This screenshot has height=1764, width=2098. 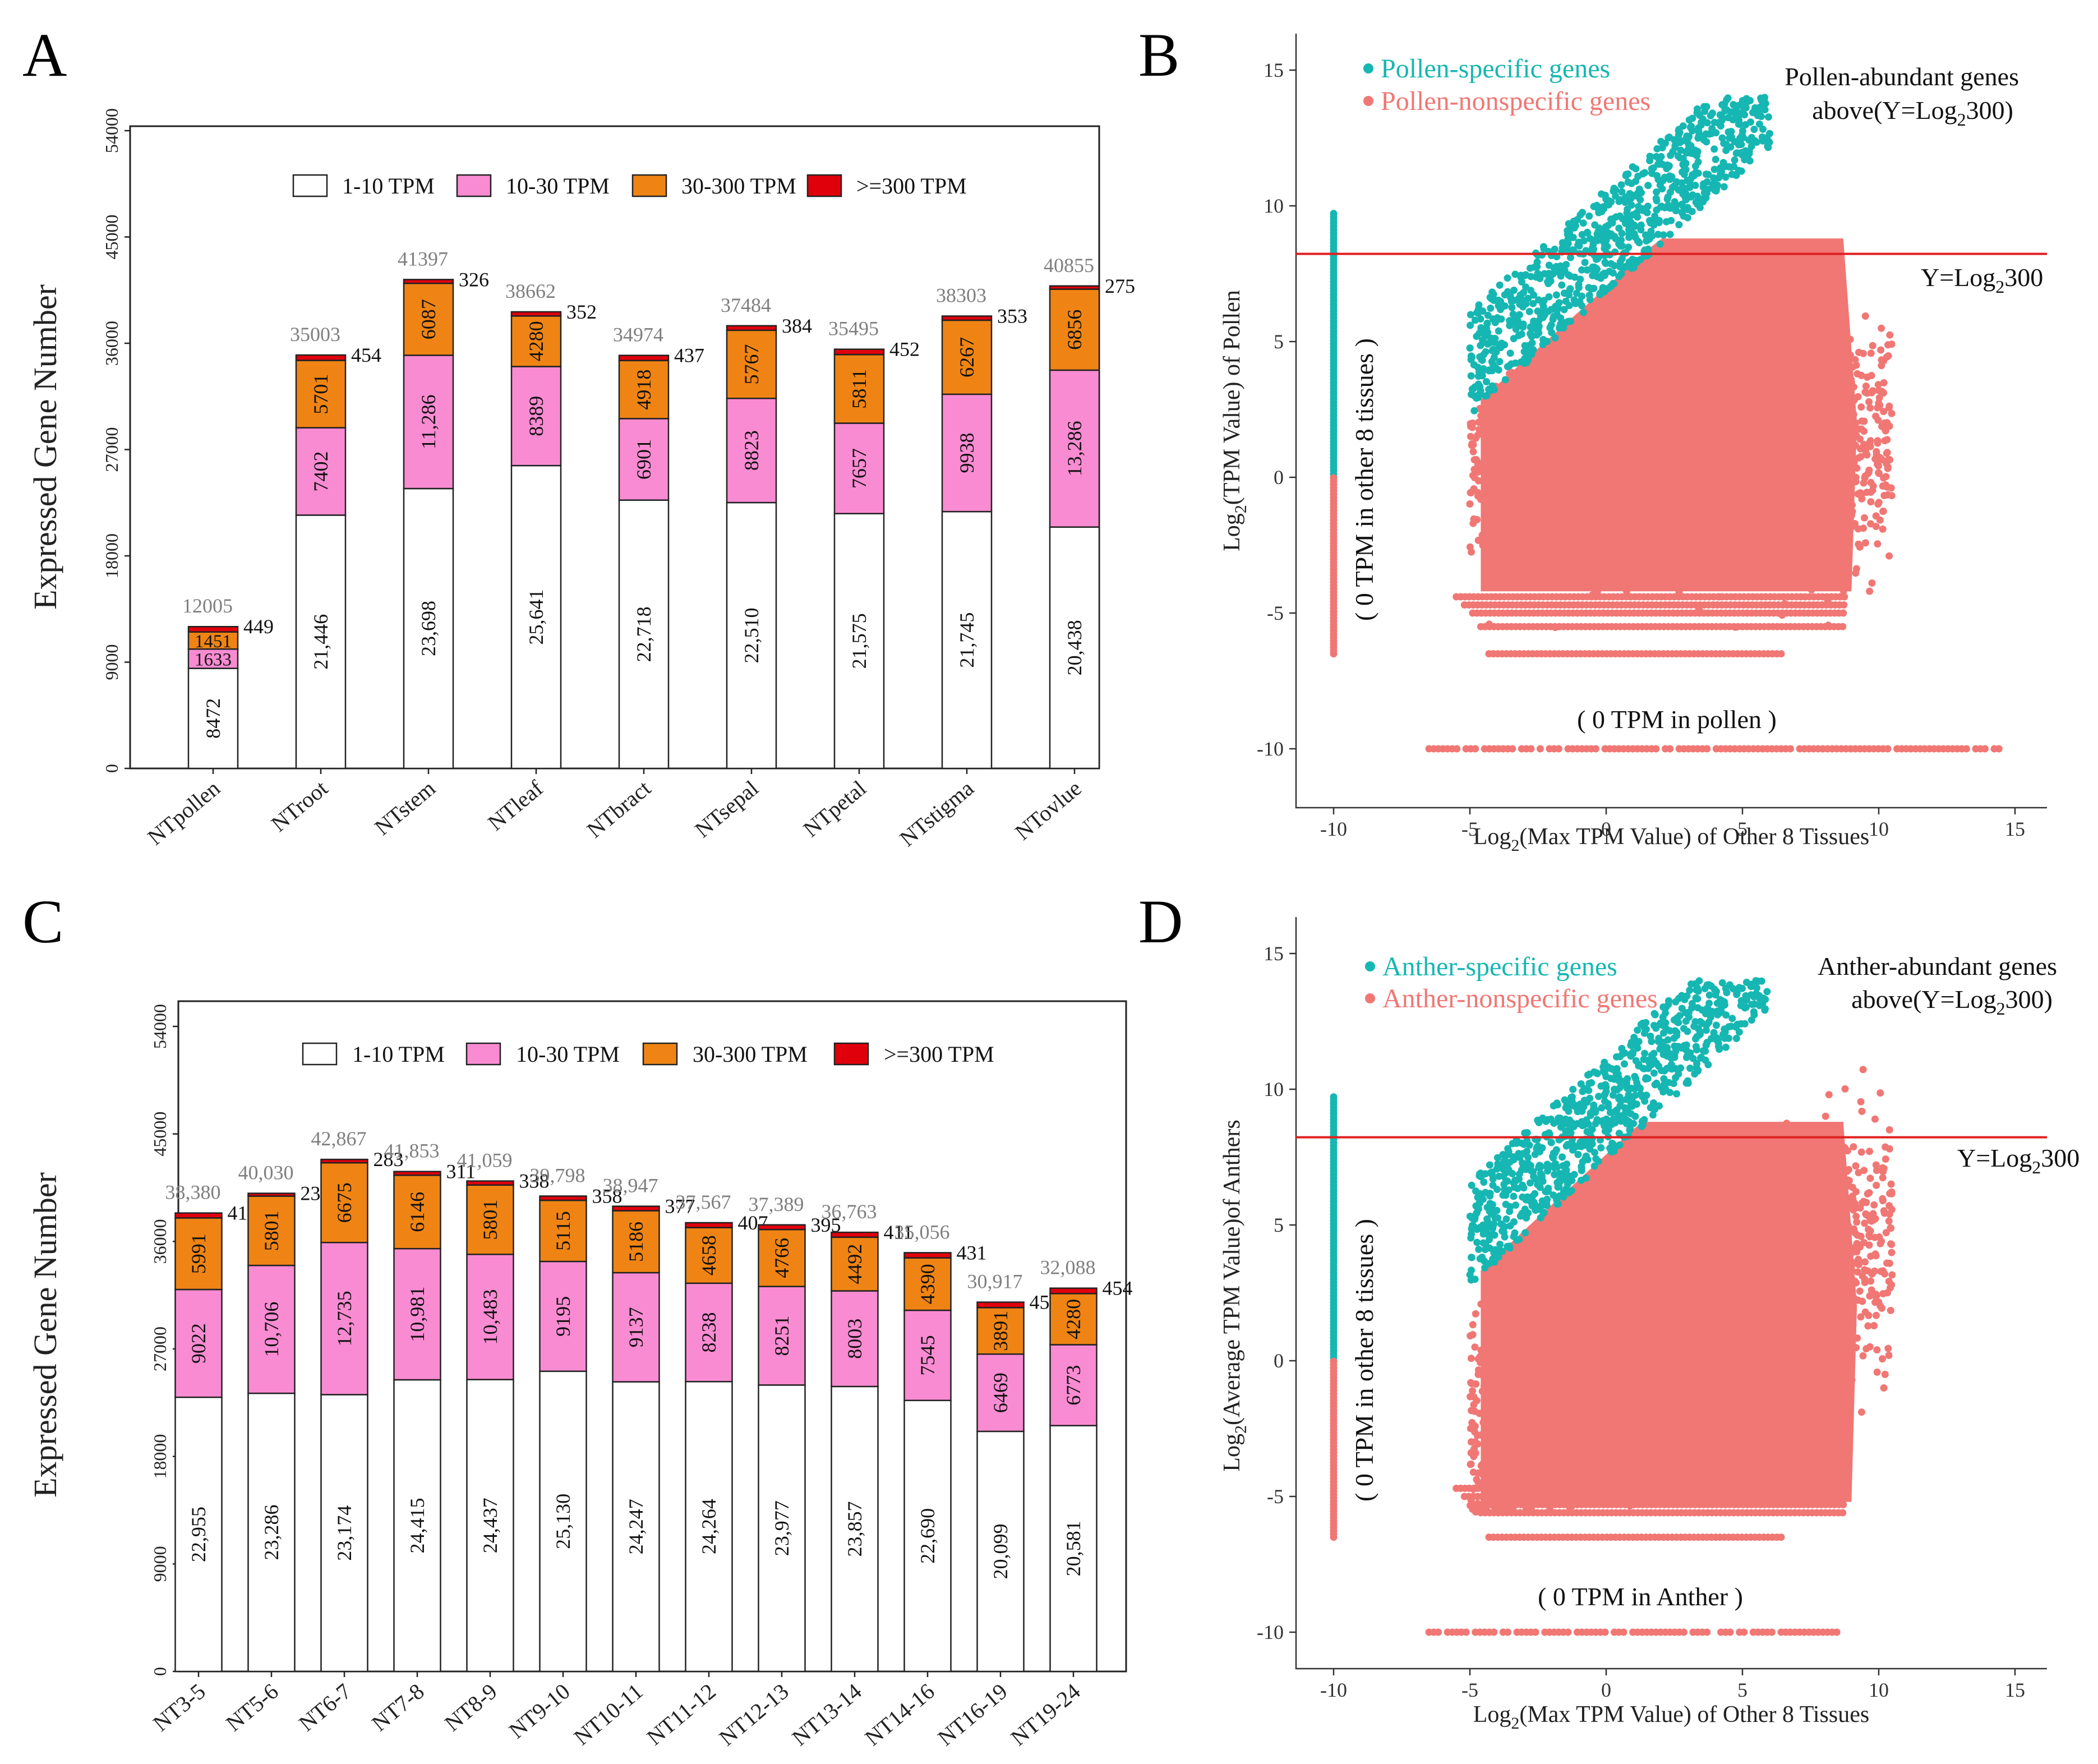 What do you see at coordinates (608, 1714) in the screenshot?
I see `category-label: NT10-11` at bounding box center [608, 1714].